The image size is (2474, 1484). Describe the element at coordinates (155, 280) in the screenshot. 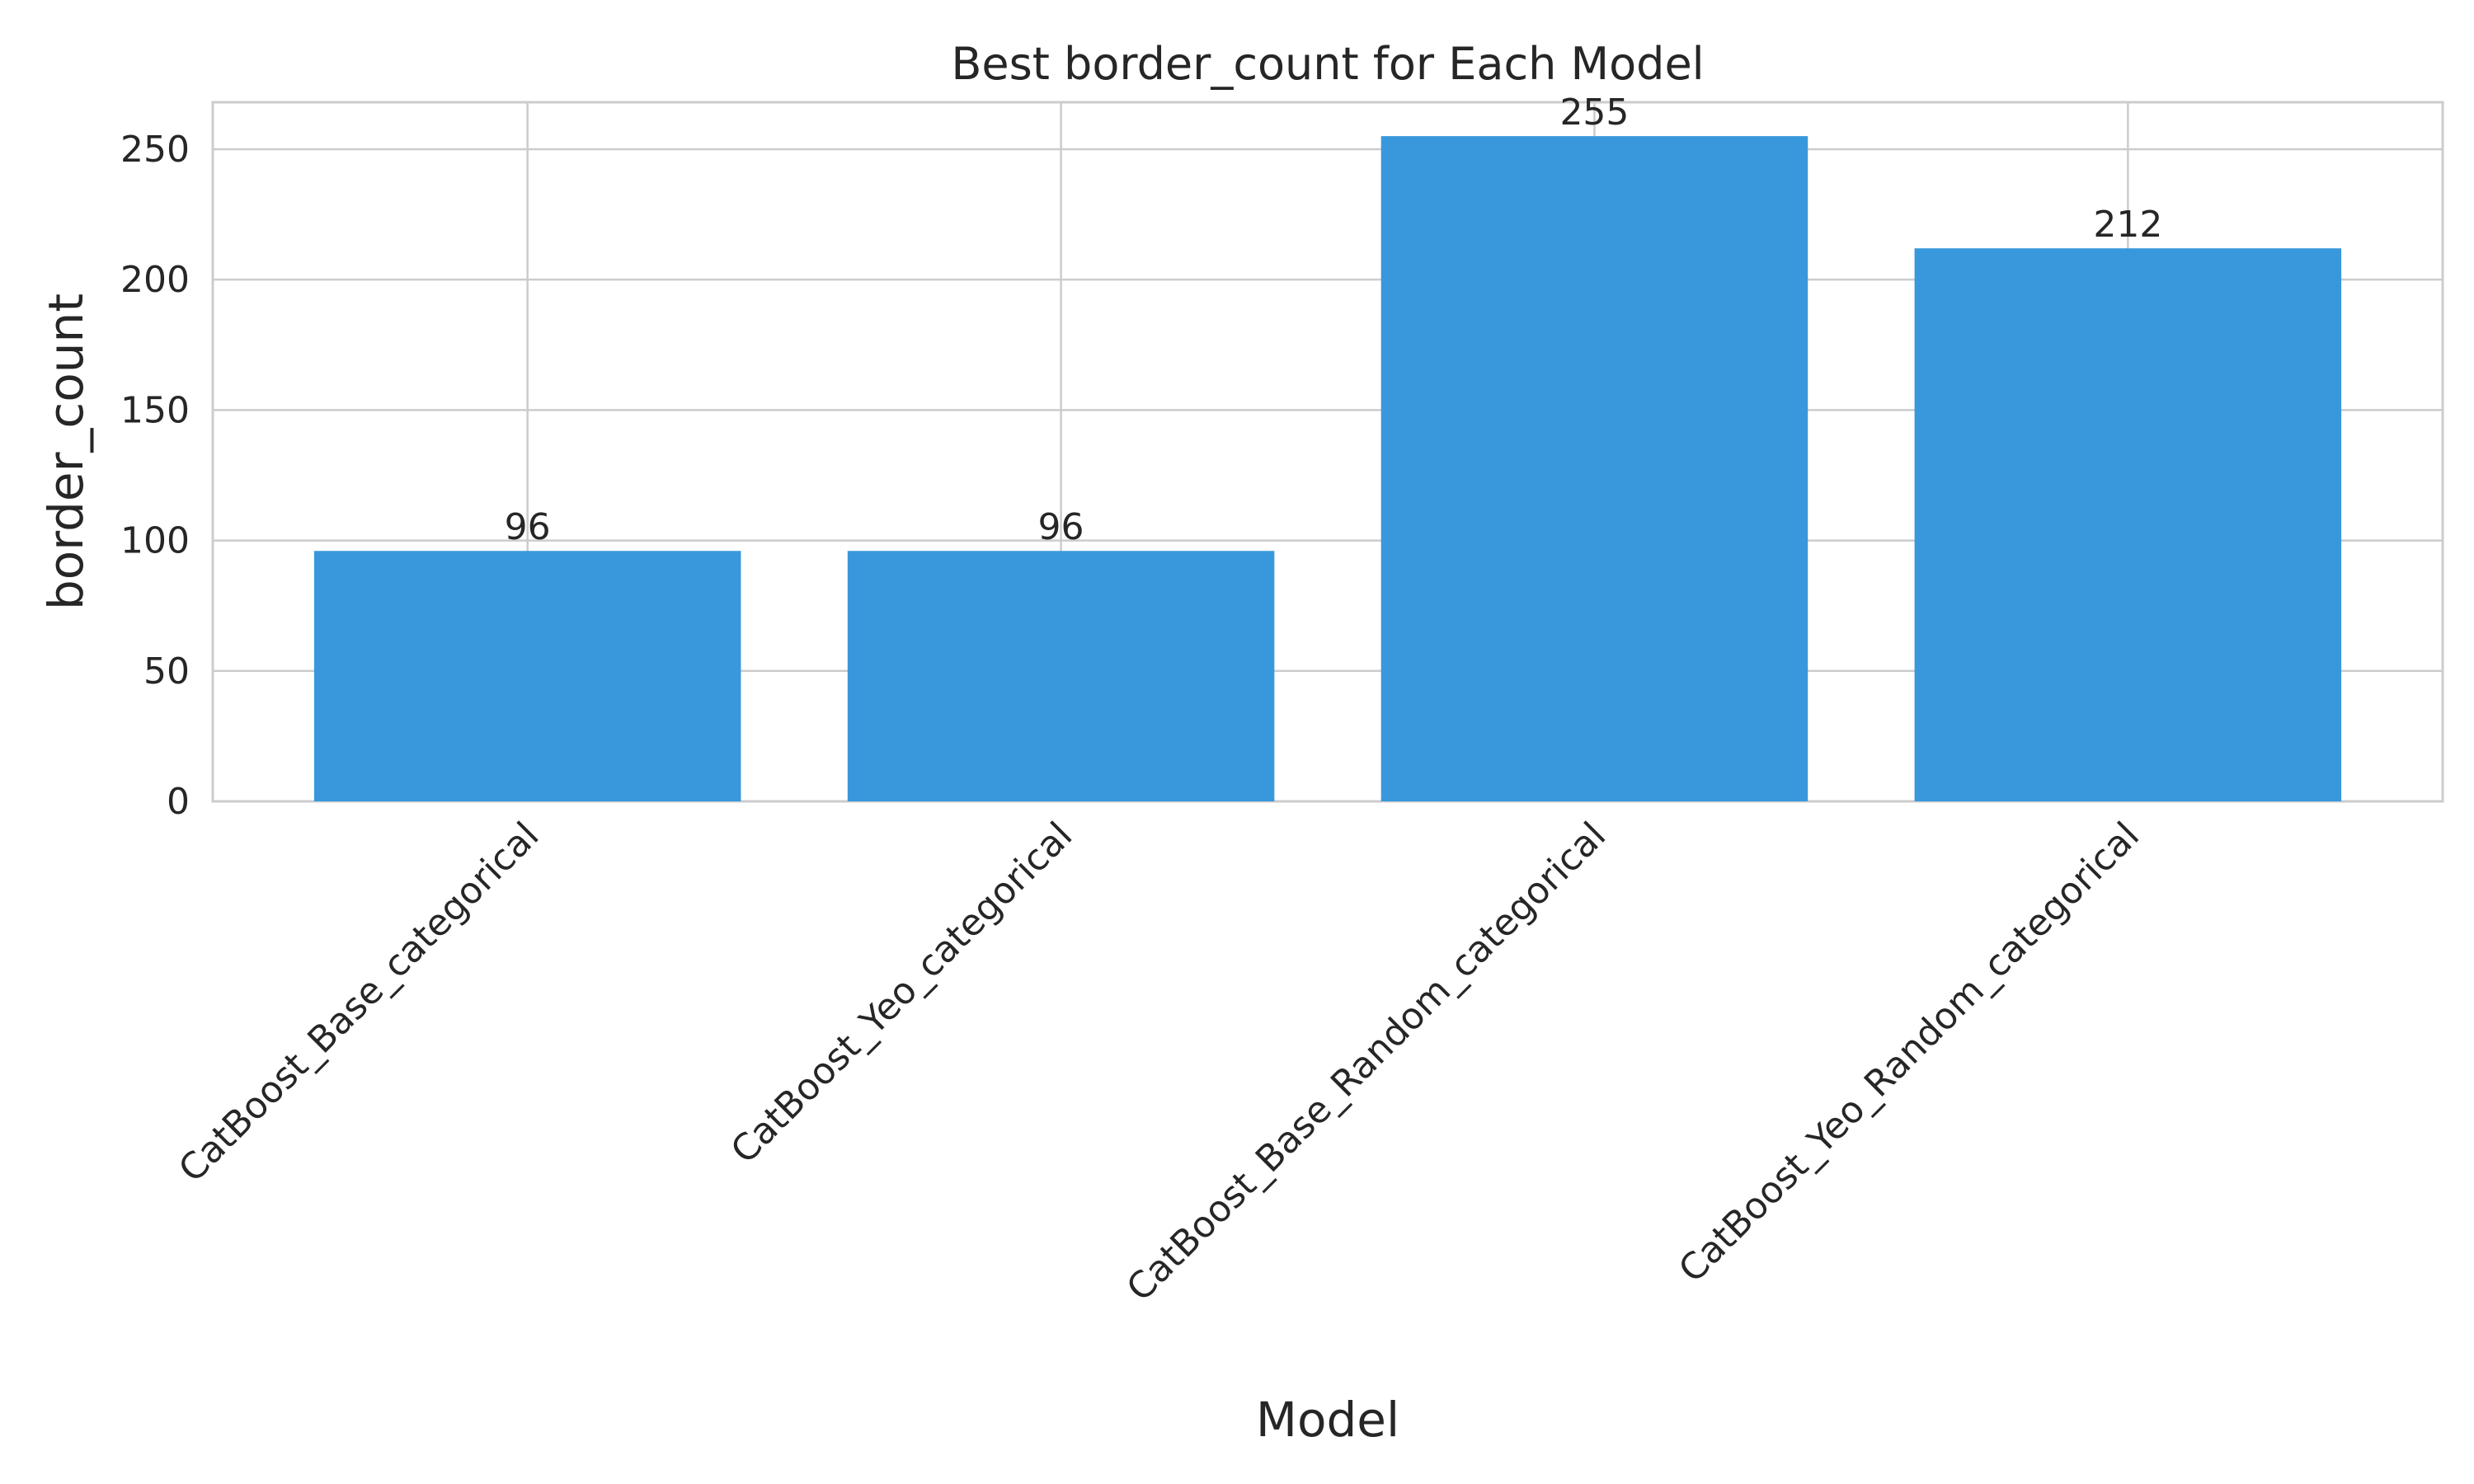

I see `y-tick-label: 200` at that location.